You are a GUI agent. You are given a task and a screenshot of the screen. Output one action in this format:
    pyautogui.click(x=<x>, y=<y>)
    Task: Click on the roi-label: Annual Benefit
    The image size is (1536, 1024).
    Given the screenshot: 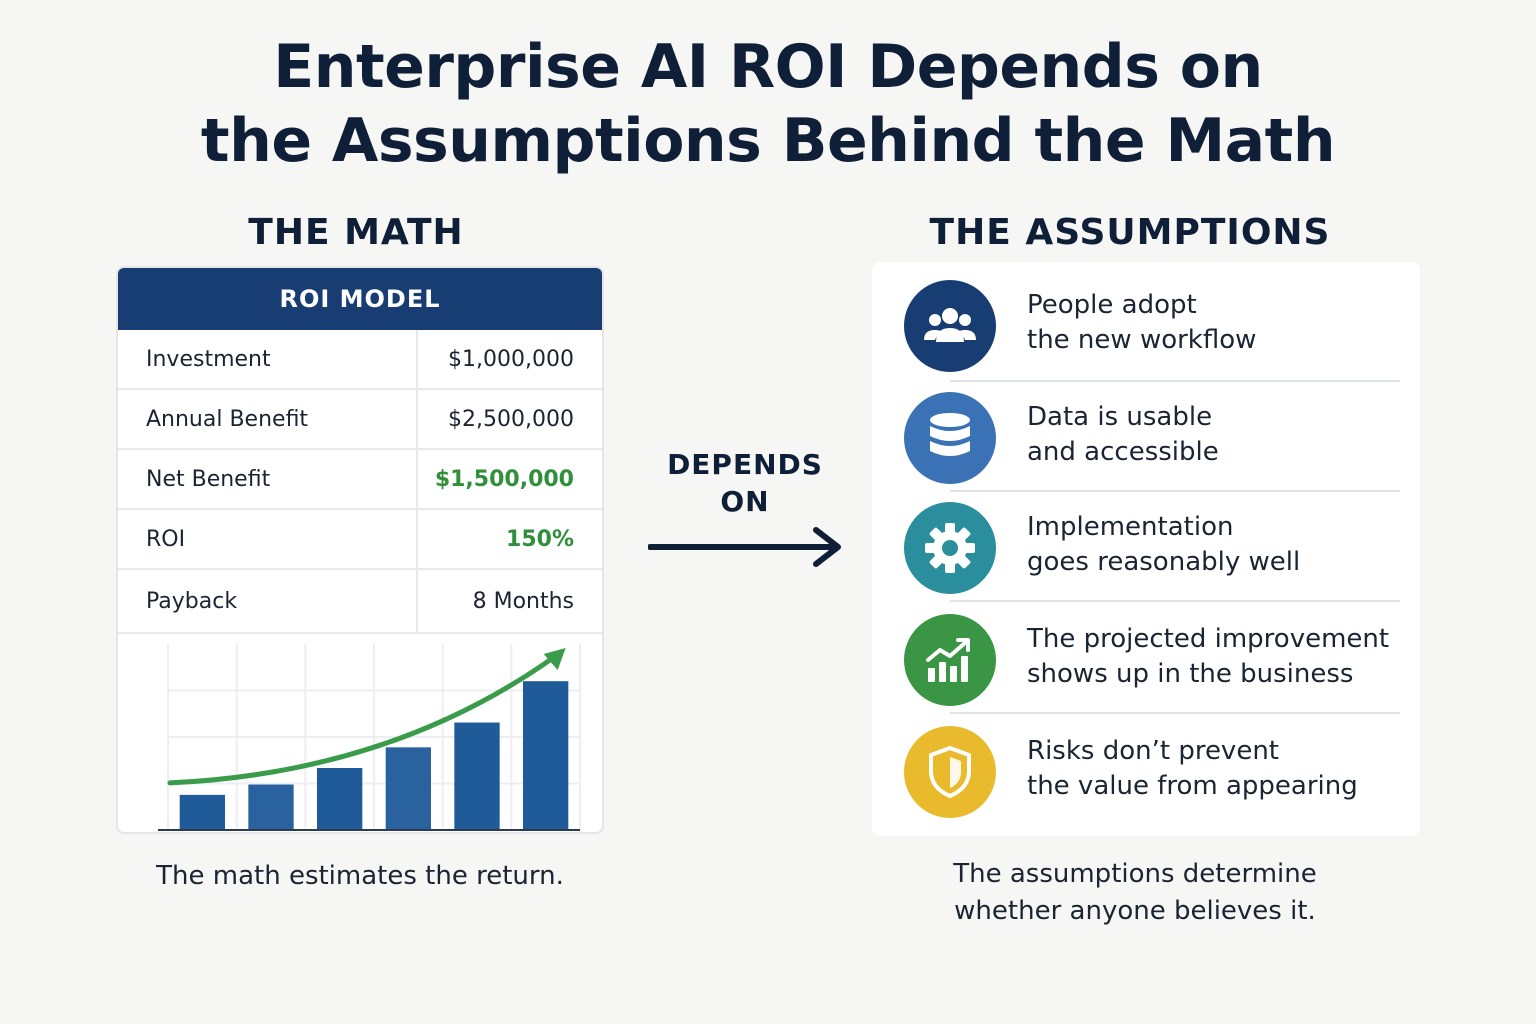 What is the action you would take?
    pyautogui.click(x=268, y=419)
    